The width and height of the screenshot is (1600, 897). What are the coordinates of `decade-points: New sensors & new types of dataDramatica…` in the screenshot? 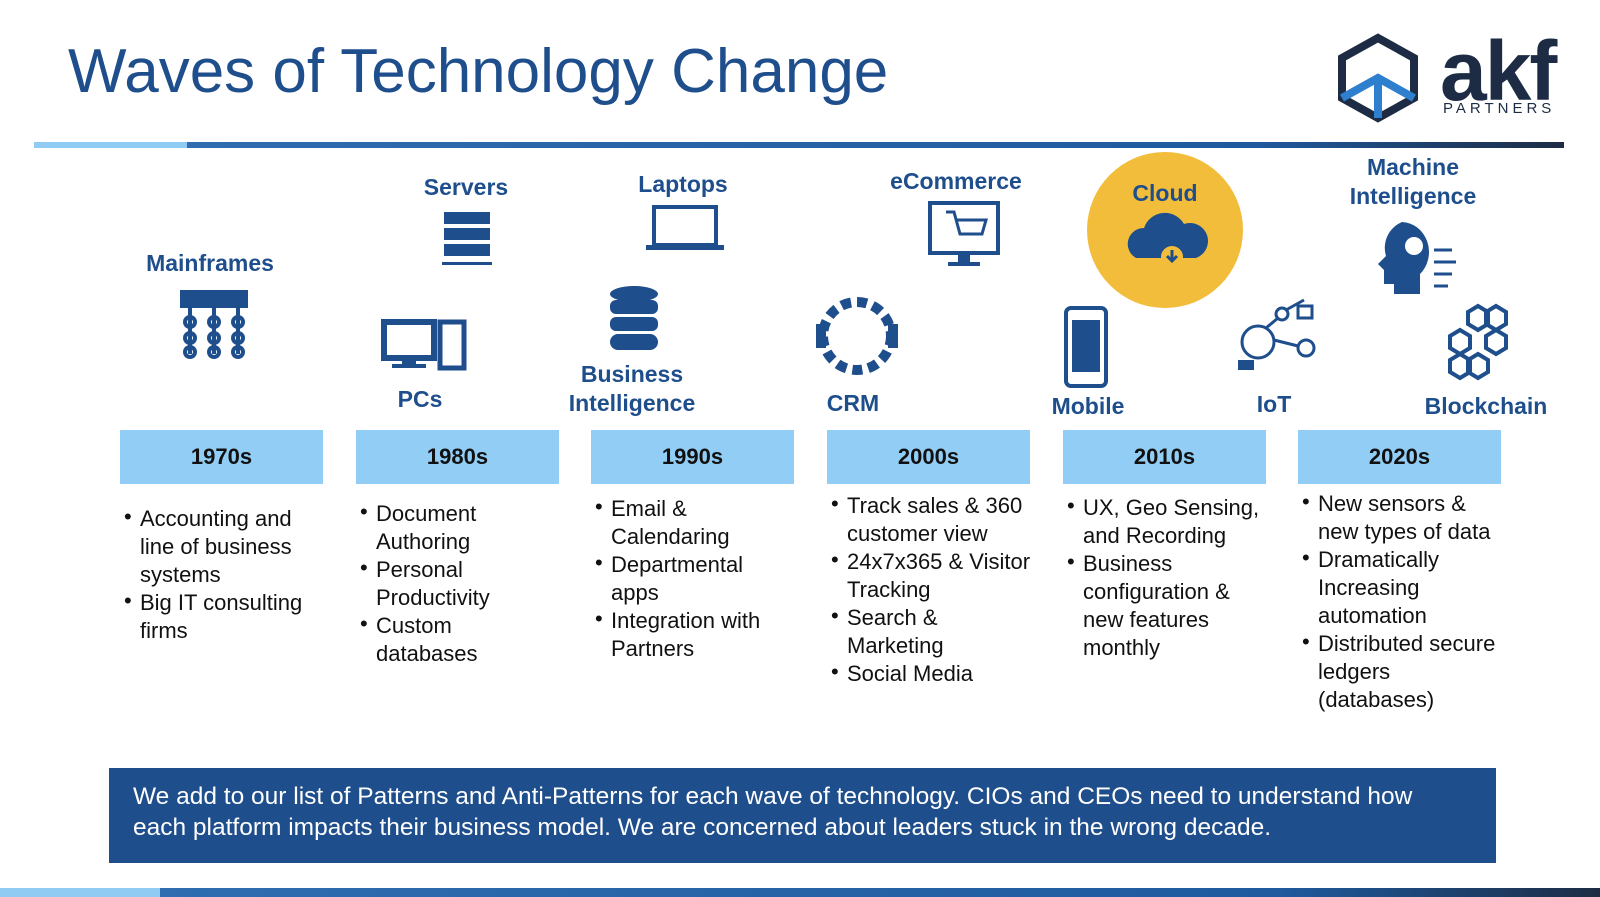 It's located at (1404, 601).